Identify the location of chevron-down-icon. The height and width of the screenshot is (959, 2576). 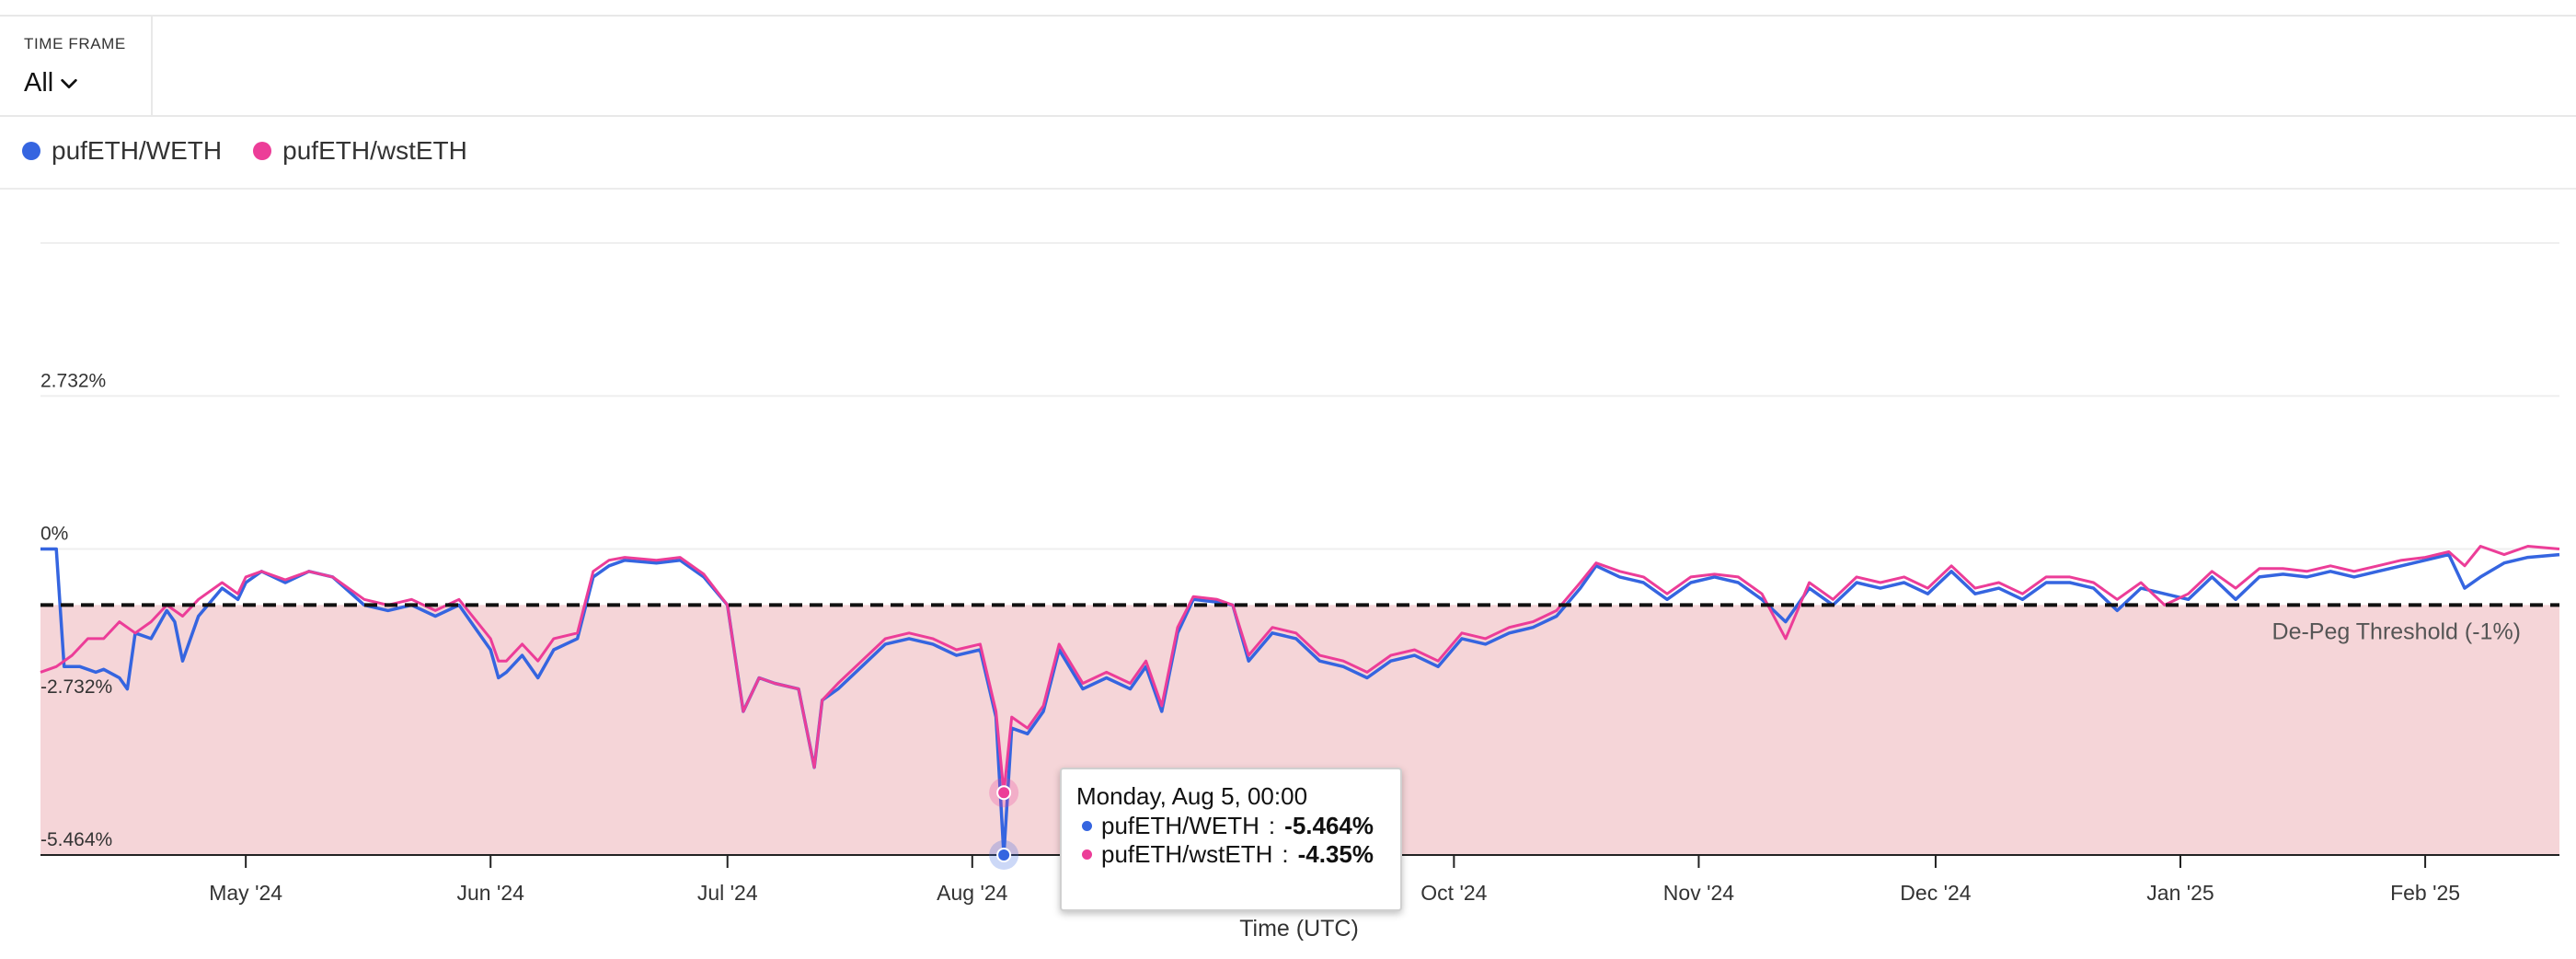
(69, 83).